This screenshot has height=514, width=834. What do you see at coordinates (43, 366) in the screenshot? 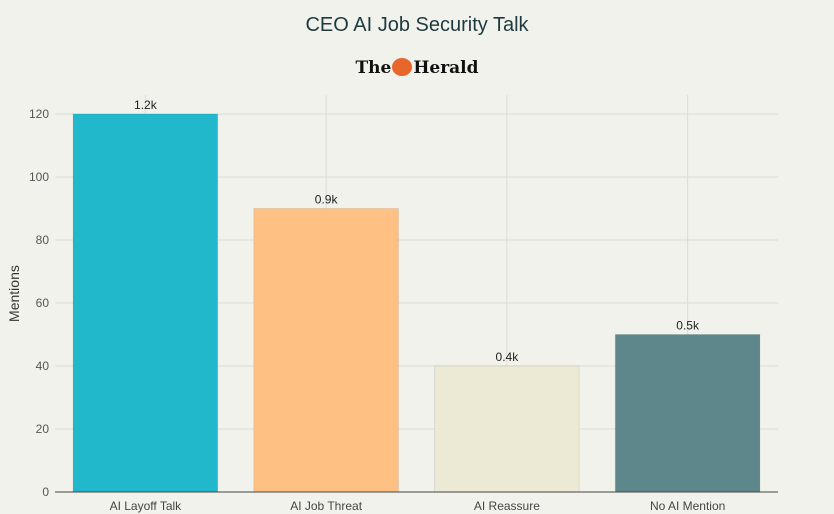
I see `y-tick-label: 40` at bounding box center [43, 366].